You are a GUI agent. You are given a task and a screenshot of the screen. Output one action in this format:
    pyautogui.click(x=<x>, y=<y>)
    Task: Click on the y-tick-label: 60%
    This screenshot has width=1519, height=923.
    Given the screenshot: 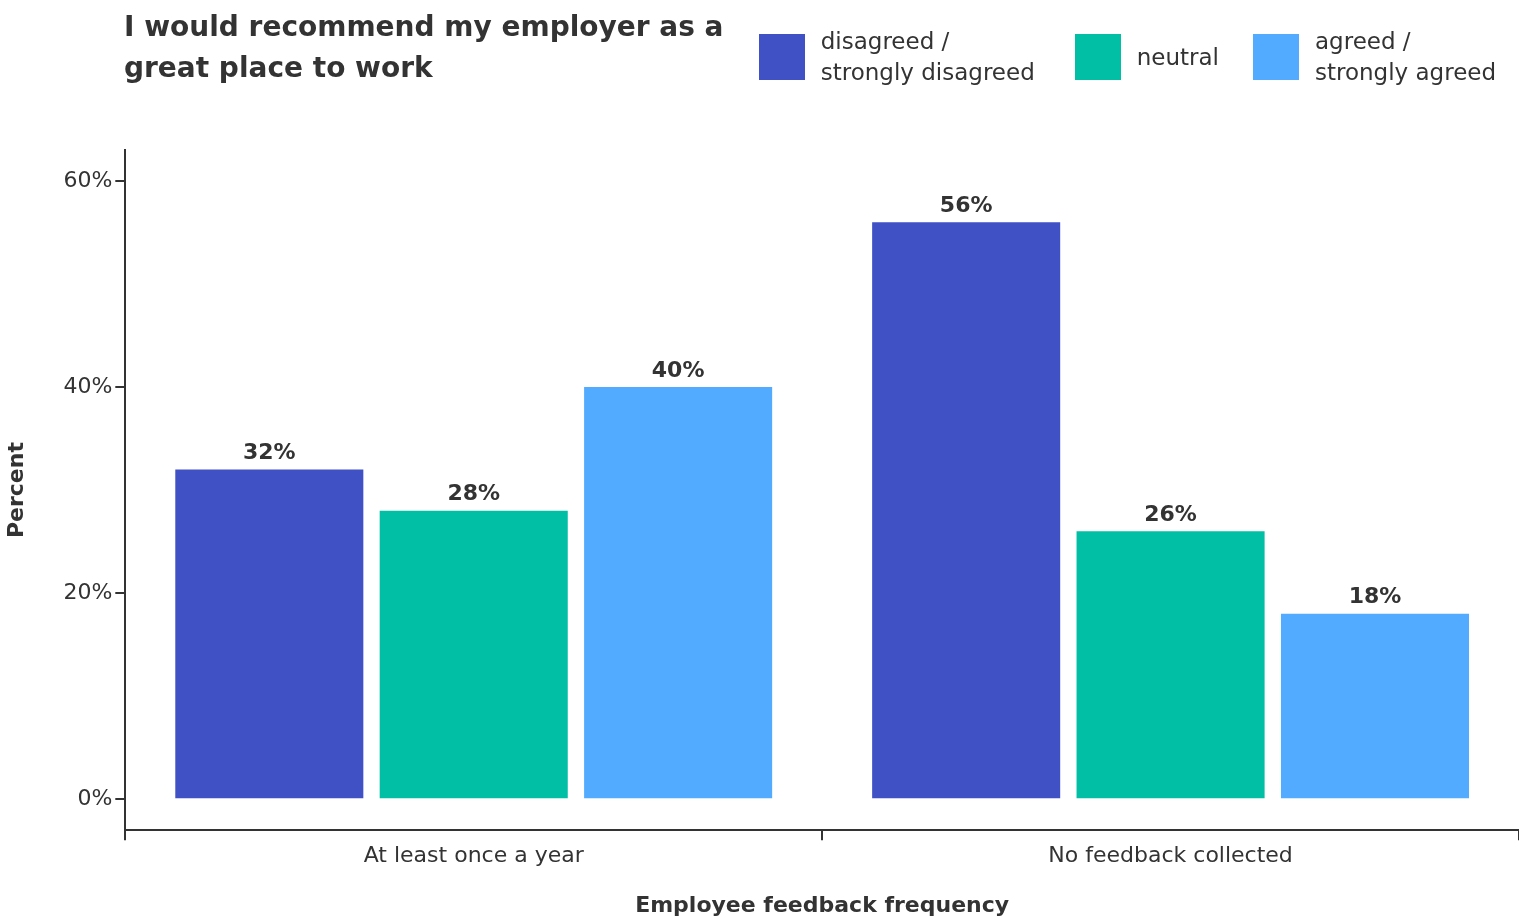 What is the action you would take?
    pyautogui.click(x=88, y=179)
    